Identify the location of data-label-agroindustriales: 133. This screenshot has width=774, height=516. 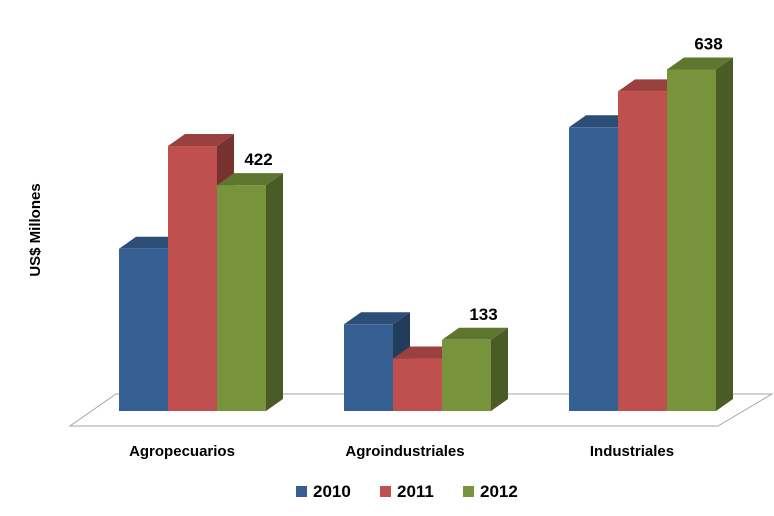
(483, 314).